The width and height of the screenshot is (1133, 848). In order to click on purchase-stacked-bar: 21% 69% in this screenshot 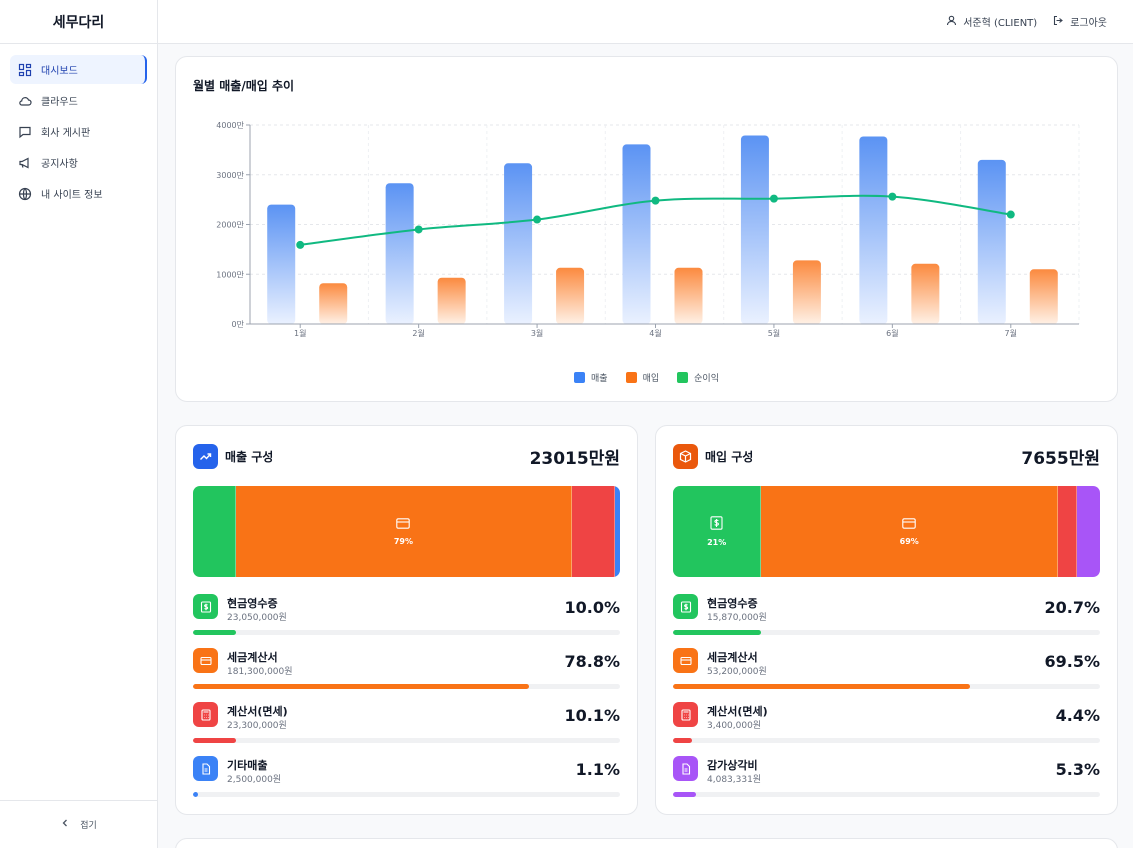, I will do `click(886, 531)`.